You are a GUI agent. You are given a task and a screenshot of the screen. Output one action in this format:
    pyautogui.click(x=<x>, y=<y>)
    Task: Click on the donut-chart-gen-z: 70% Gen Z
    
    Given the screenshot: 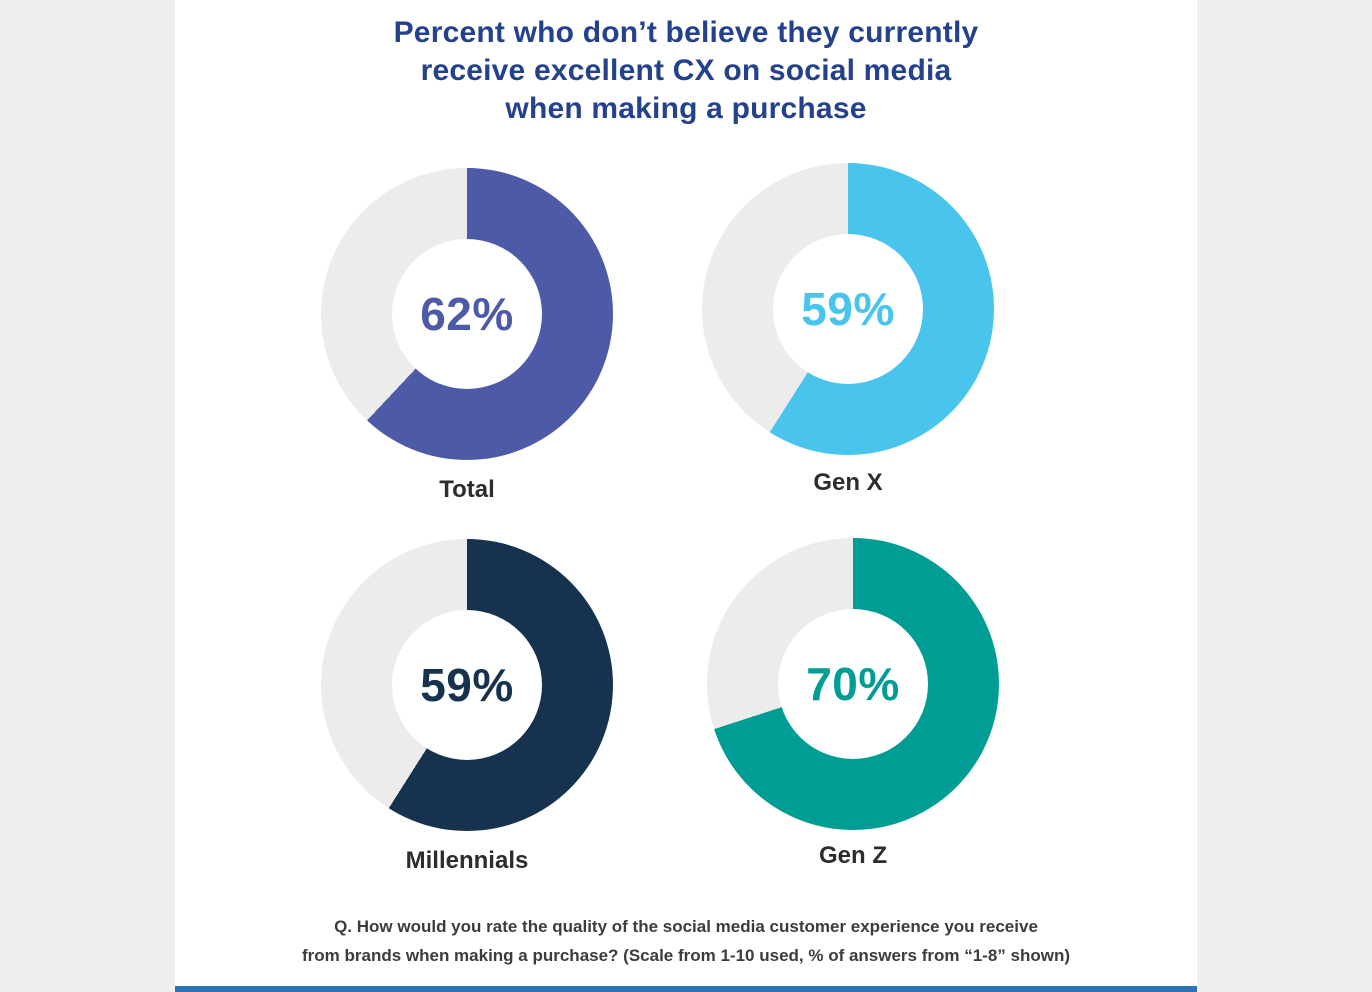 What is the action you would take?
    pyautogui.click(x=853, y=704)
    